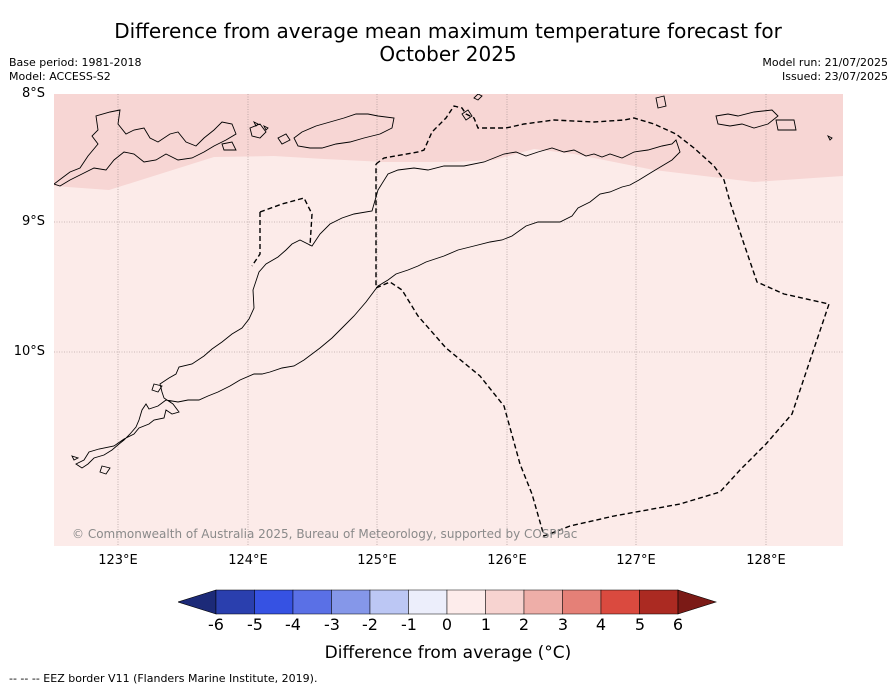 Image resolution: width=896 pixels, height=690 pixels. I want to click on lon-label-126e: 126°E, so click(507, 560).